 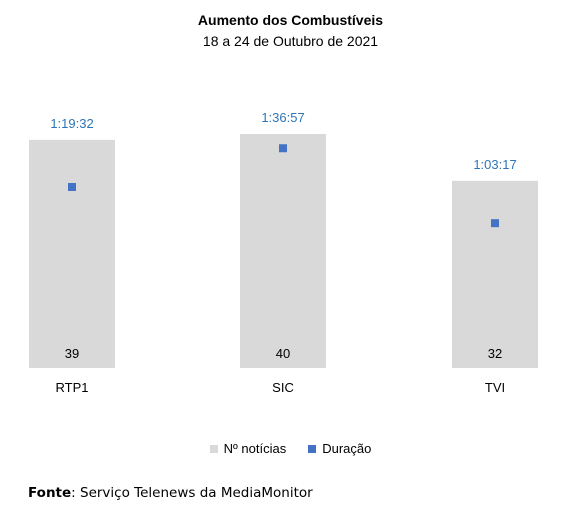 I want to click on legend-item-duracao: Duração, so click(x=339, y=448).